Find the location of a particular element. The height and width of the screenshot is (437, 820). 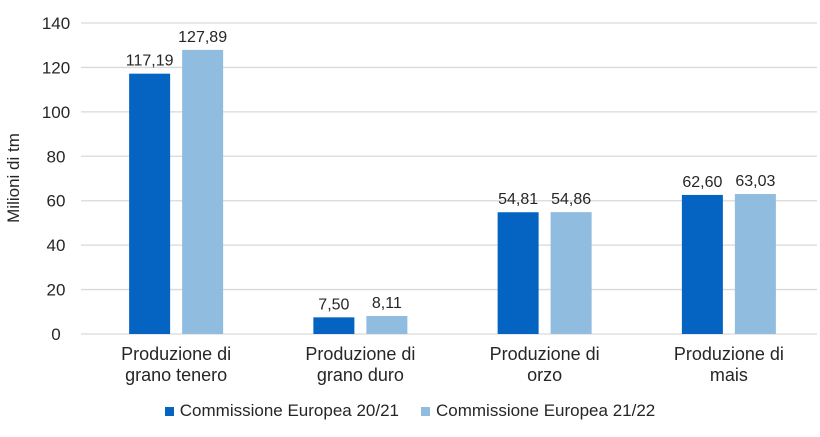

data-label: 63,03 is located at coordinates (755, 181).